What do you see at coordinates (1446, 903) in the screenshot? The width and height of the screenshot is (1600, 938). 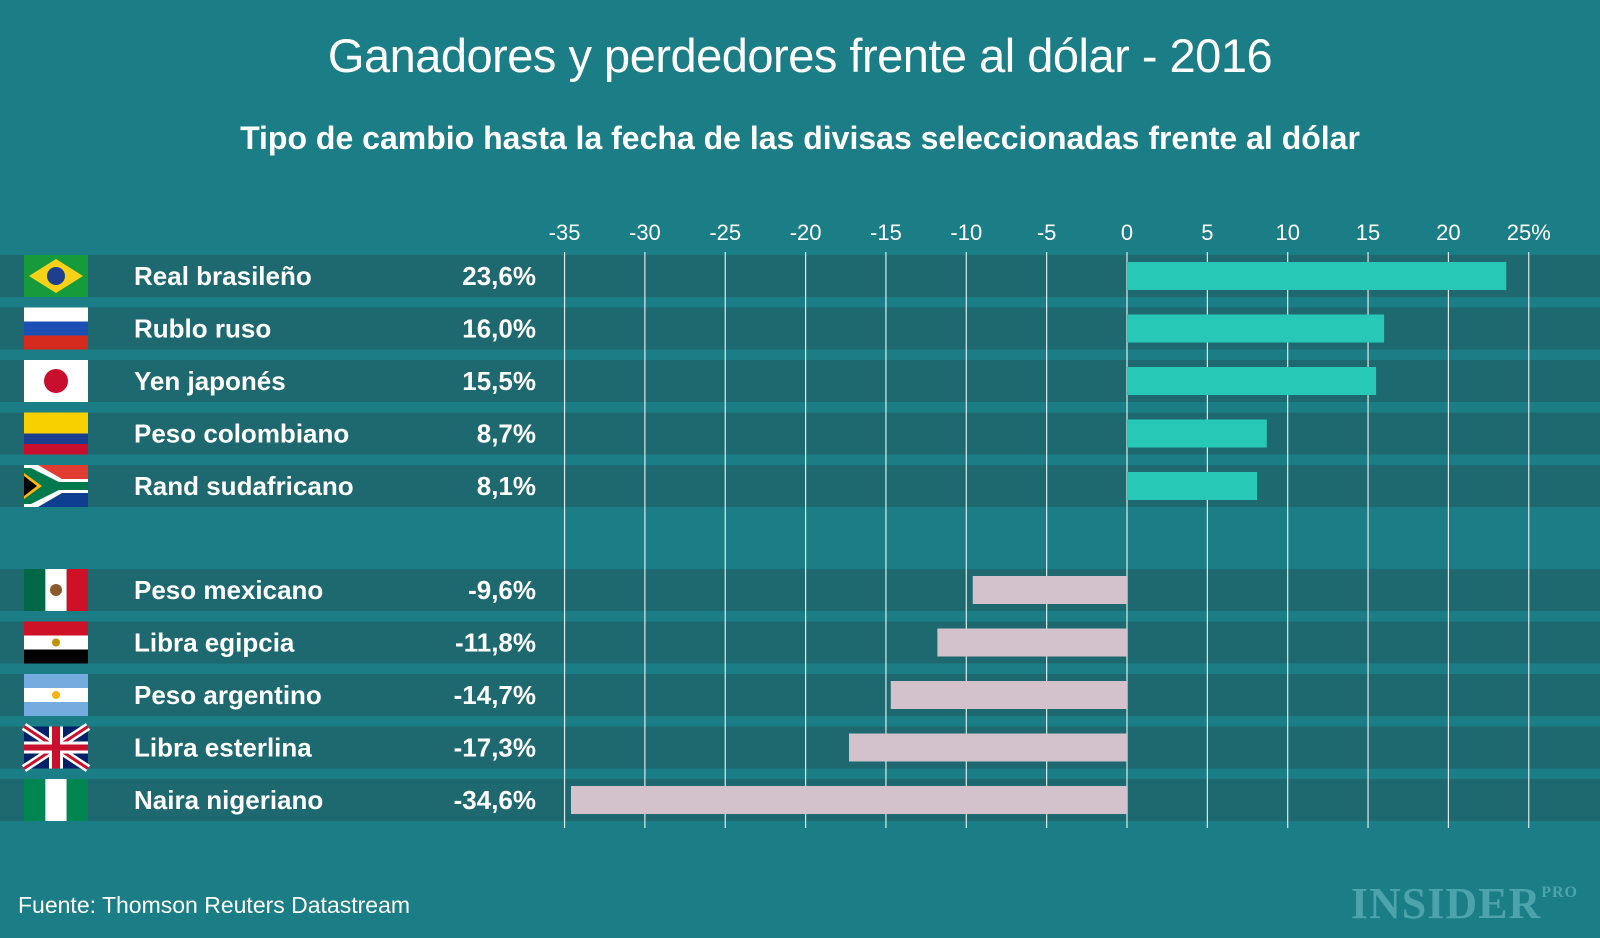 I see `brand-name: INSIDER` at bounding box center [1446, 903].